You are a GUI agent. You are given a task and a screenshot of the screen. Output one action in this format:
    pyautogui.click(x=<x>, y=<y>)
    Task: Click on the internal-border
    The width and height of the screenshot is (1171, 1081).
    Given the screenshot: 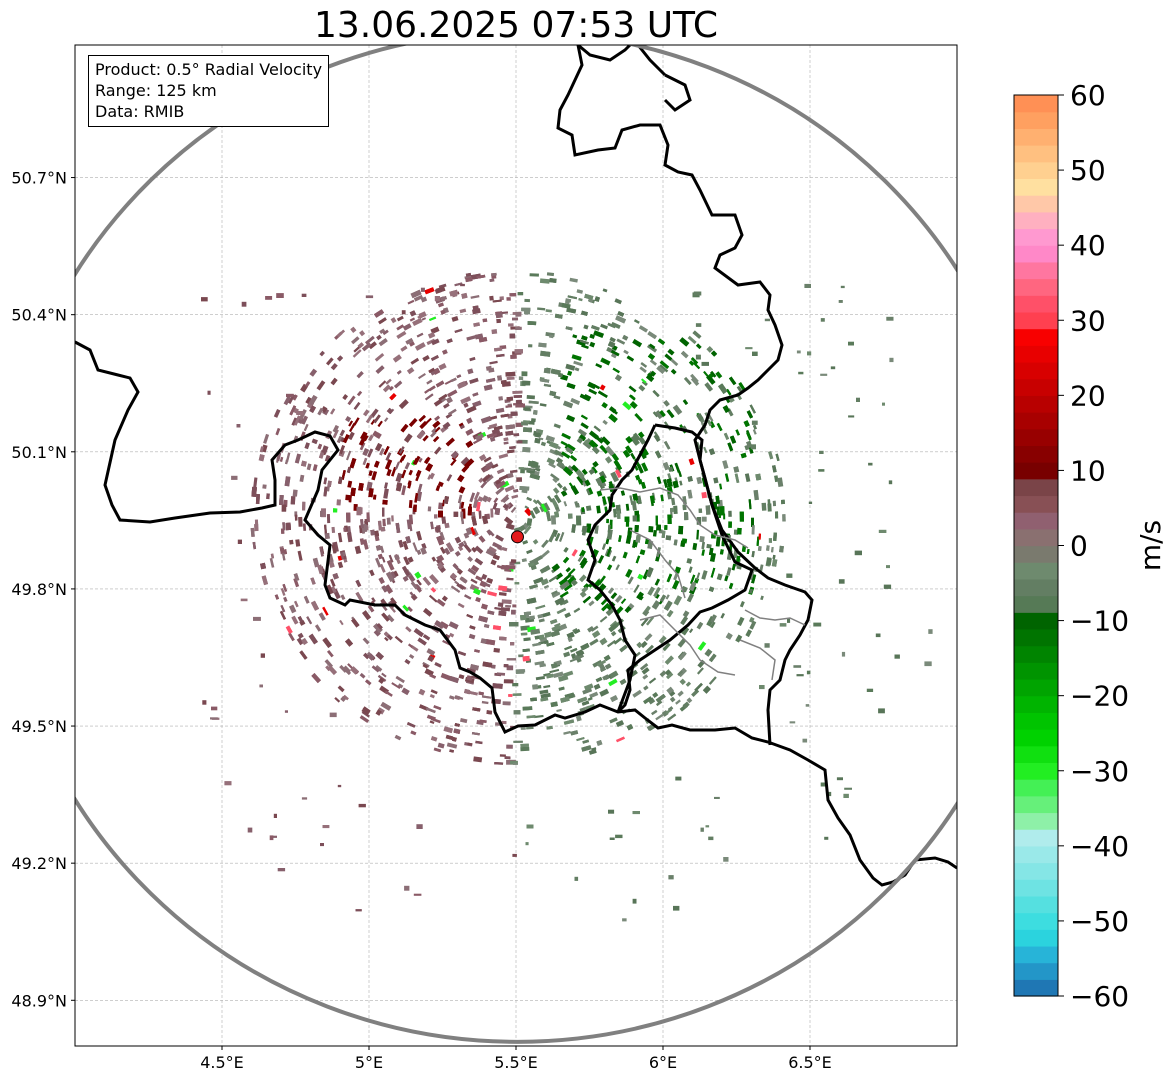 What is the action you would take?
    pyautogui.click(x=702, y=584)
    